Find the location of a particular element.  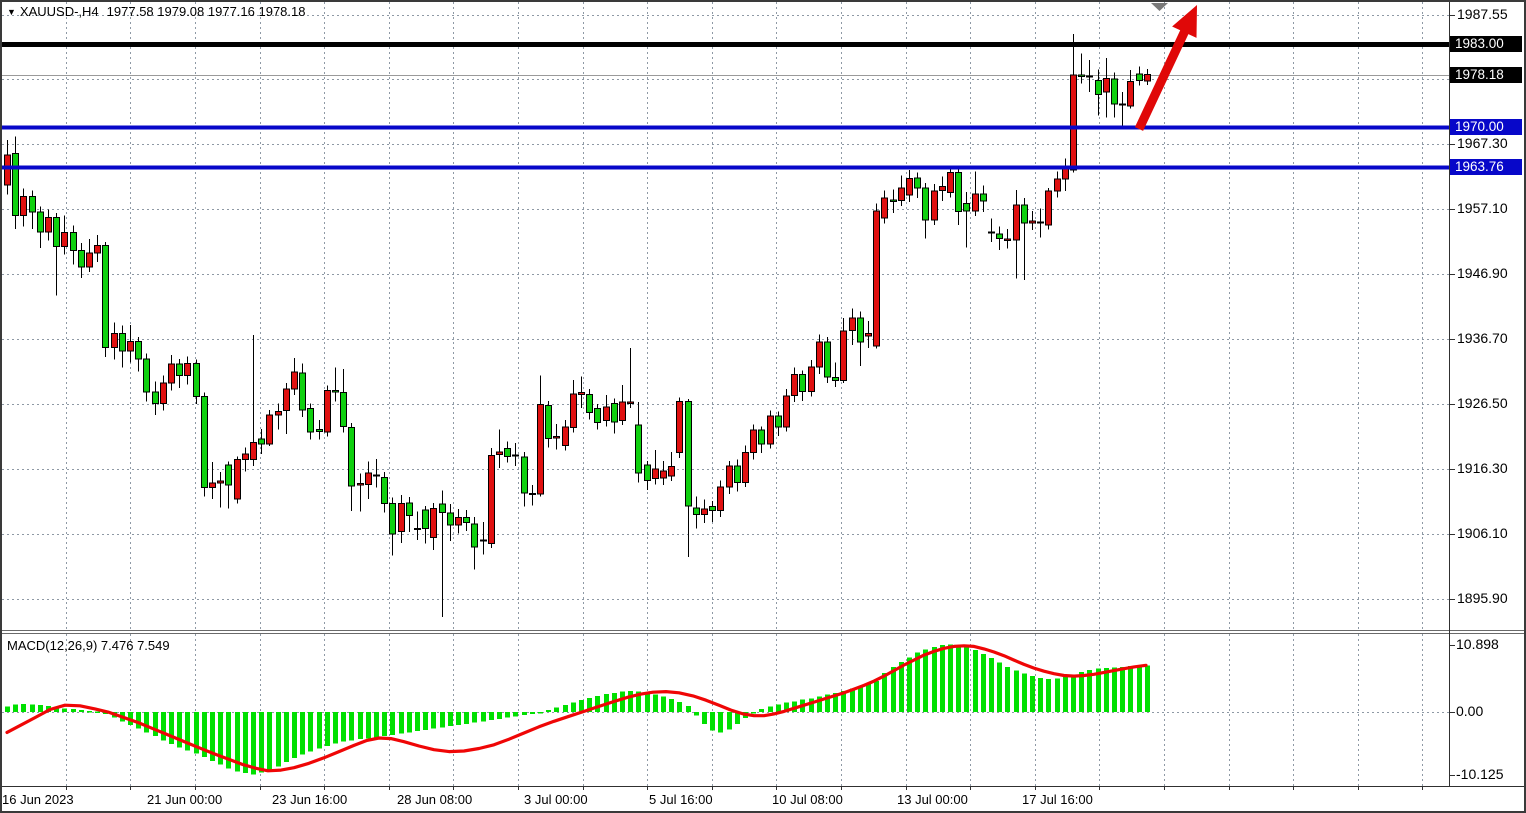

macd-histogram is located at coordinates (577, 709).